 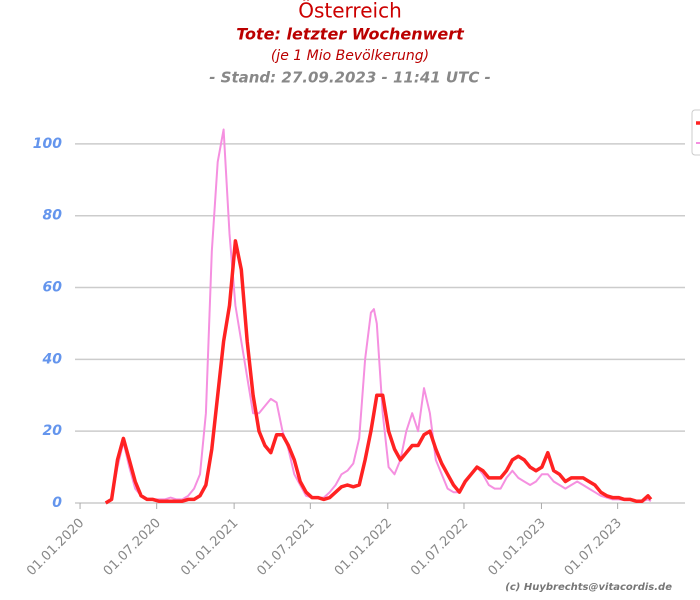 I want to click on y-tick-label: 40, so click(x=52, y=359).